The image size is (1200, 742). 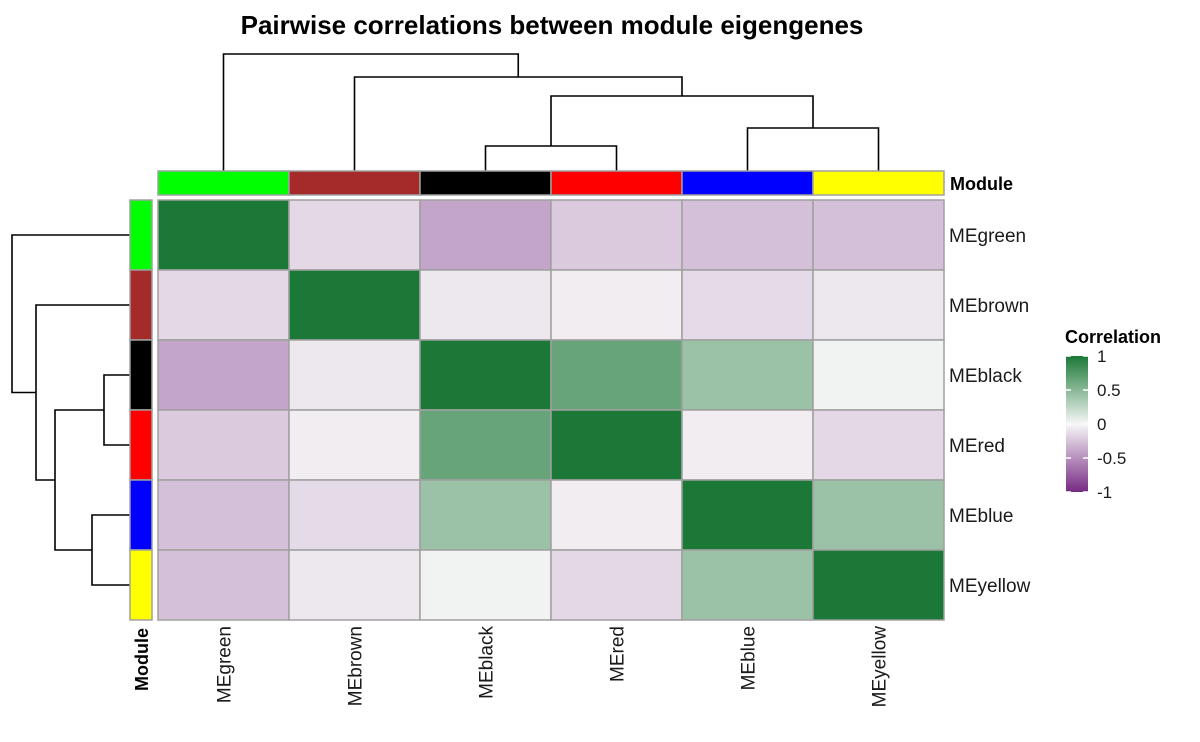 I want to click on cell-MEyellow-MEblack, so click(x=485, y=585).